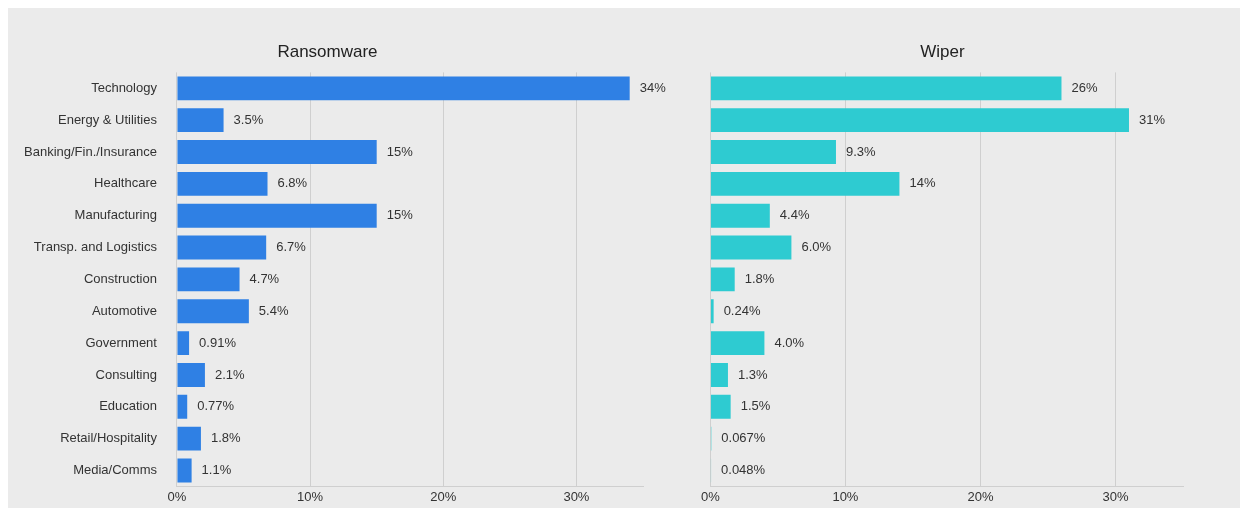 The image size is (1248, 522). I want to click on data-label: 0.24%, so click(742, 310).